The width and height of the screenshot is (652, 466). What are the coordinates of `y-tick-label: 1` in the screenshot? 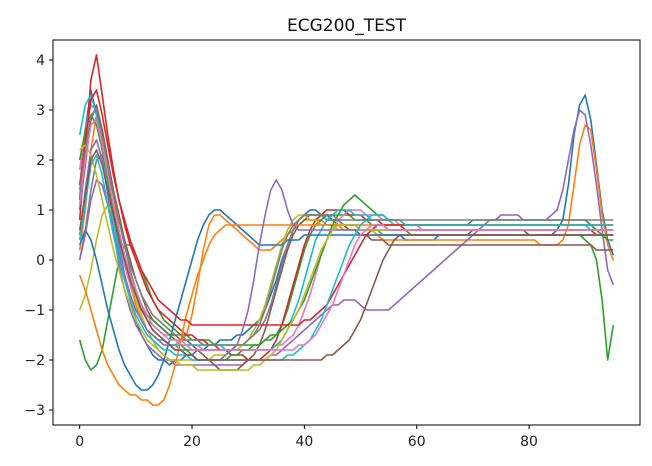 It's located at (40, 211).